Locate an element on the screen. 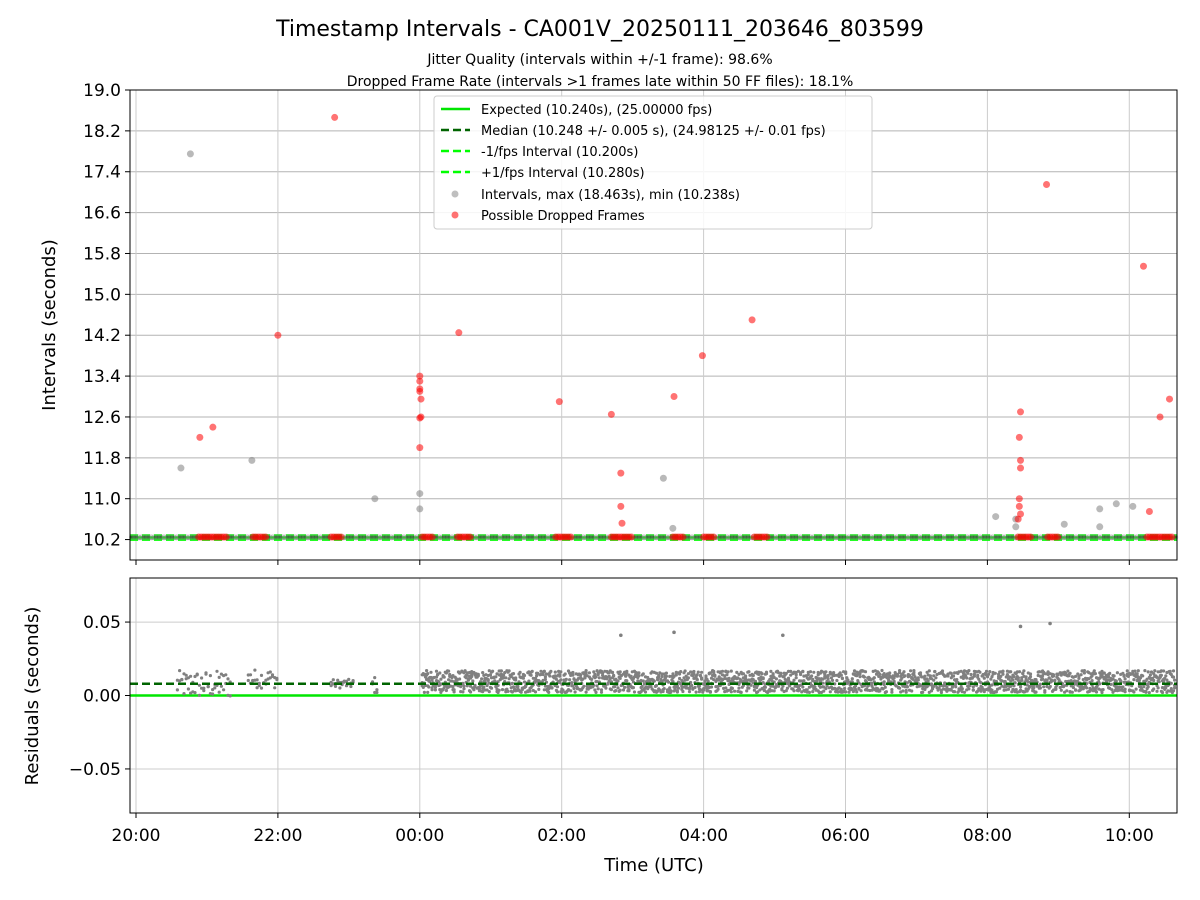 This screenshot has height=900, width=1200. intervals-y-tick-label: 19.0 is located at coordinates (102, 91).